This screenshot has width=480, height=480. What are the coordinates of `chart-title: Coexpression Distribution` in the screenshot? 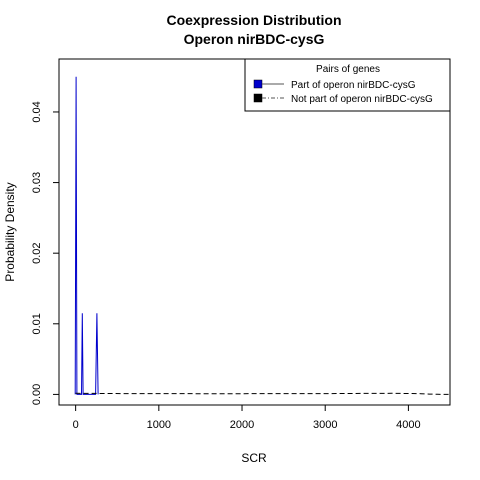 It's located at (253, 20).